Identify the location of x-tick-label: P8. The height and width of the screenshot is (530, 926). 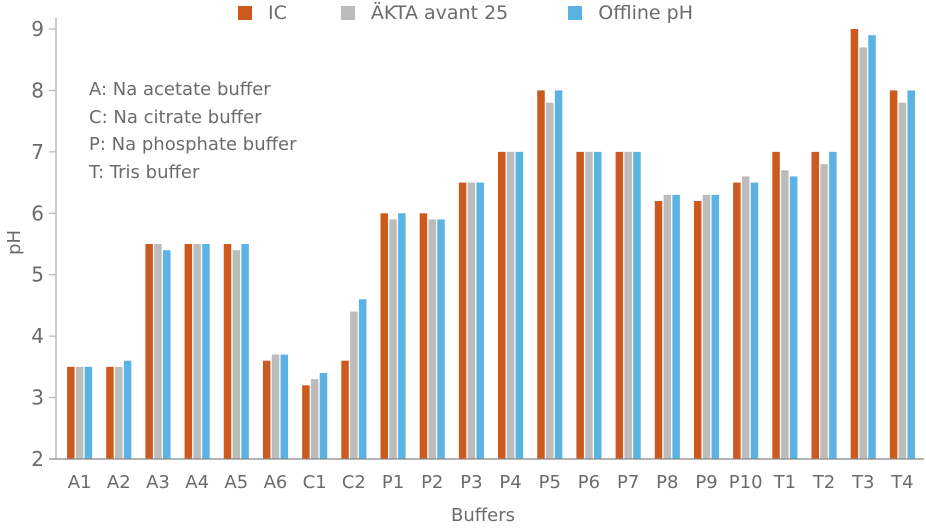
(667, 482).